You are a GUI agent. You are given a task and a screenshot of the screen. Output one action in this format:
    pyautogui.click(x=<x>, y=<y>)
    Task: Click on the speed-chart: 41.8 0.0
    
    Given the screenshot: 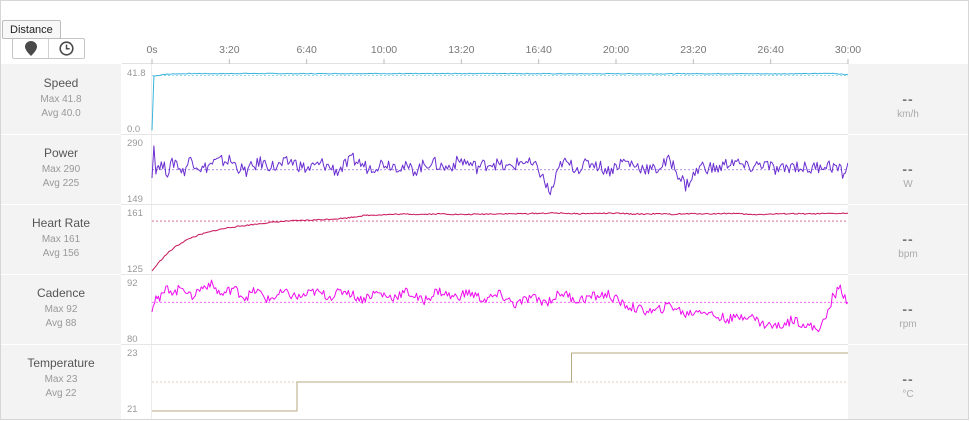 What is the action you would take?
    pyautogui.click(x=487, y=101)
    